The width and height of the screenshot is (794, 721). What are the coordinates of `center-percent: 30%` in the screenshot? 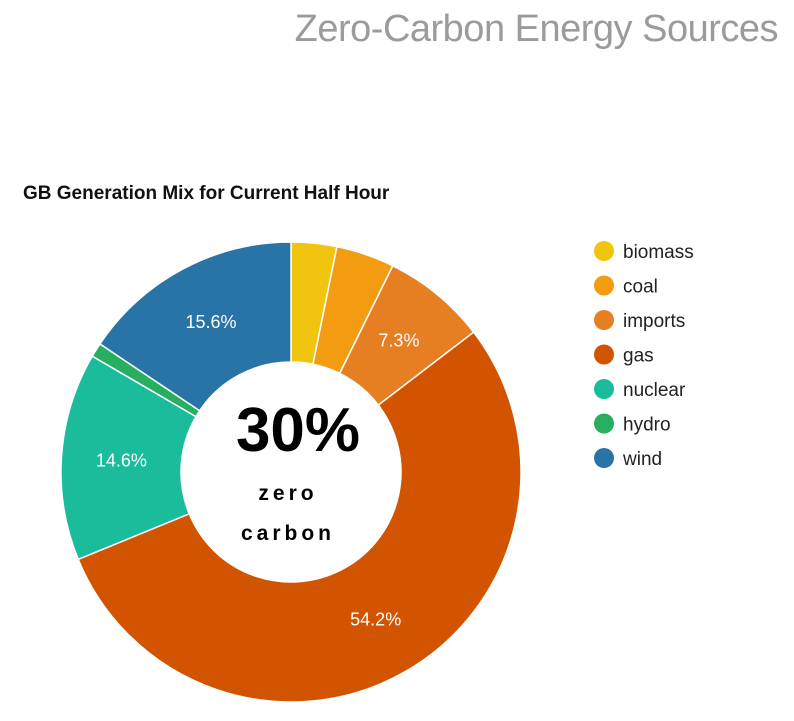 It's located at (298, 430).